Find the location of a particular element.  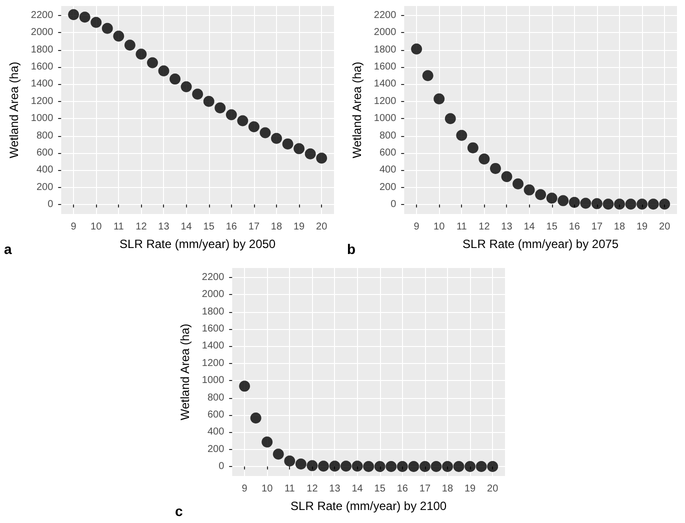

x-tick-label: 20 is located at coordinates (322, 227).